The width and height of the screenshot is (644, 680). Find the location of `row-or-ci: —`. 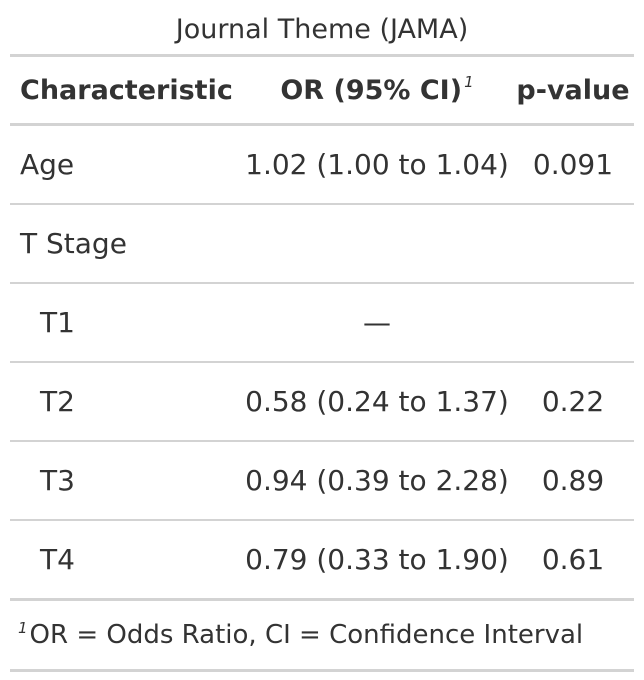

row-or-ci: — is located at coordinates (377, 323).